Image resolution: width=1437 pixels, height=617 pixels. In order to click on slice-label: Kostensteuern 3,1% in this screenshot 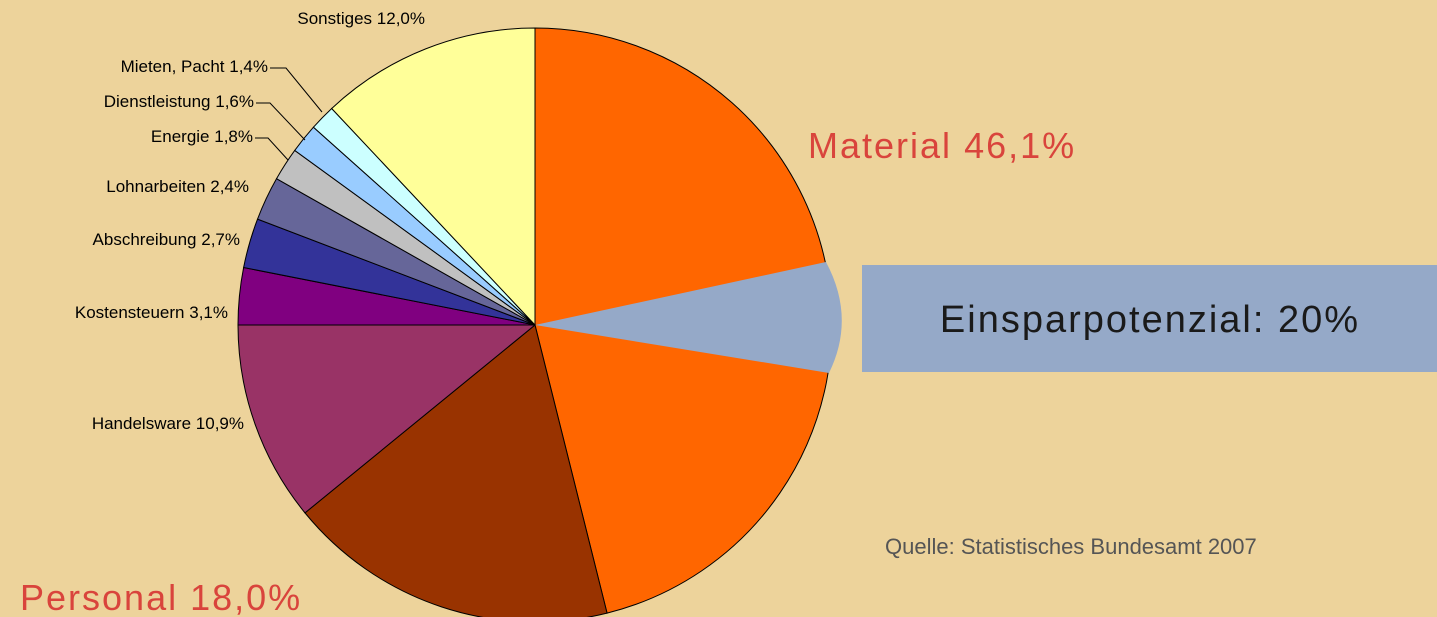, I will do `click(151, 312)`.